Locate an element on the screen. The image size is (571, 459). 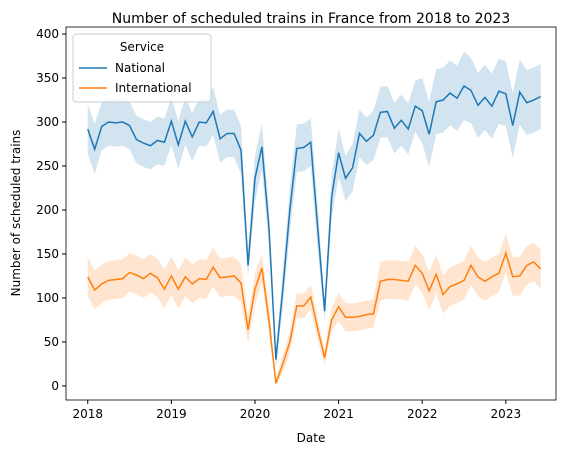
x-tick-label: 2022 is located at coordinates (422, 414).